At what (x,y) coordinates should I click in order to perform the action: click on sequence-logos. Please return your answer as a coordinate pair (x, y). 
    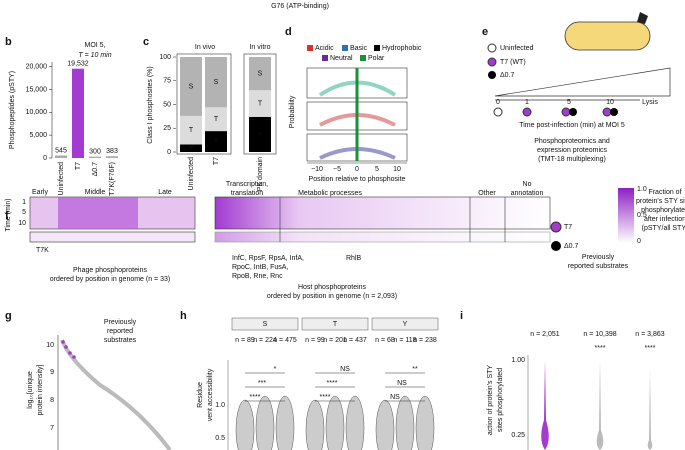
    Looking at the image, I should click on (357, 115).